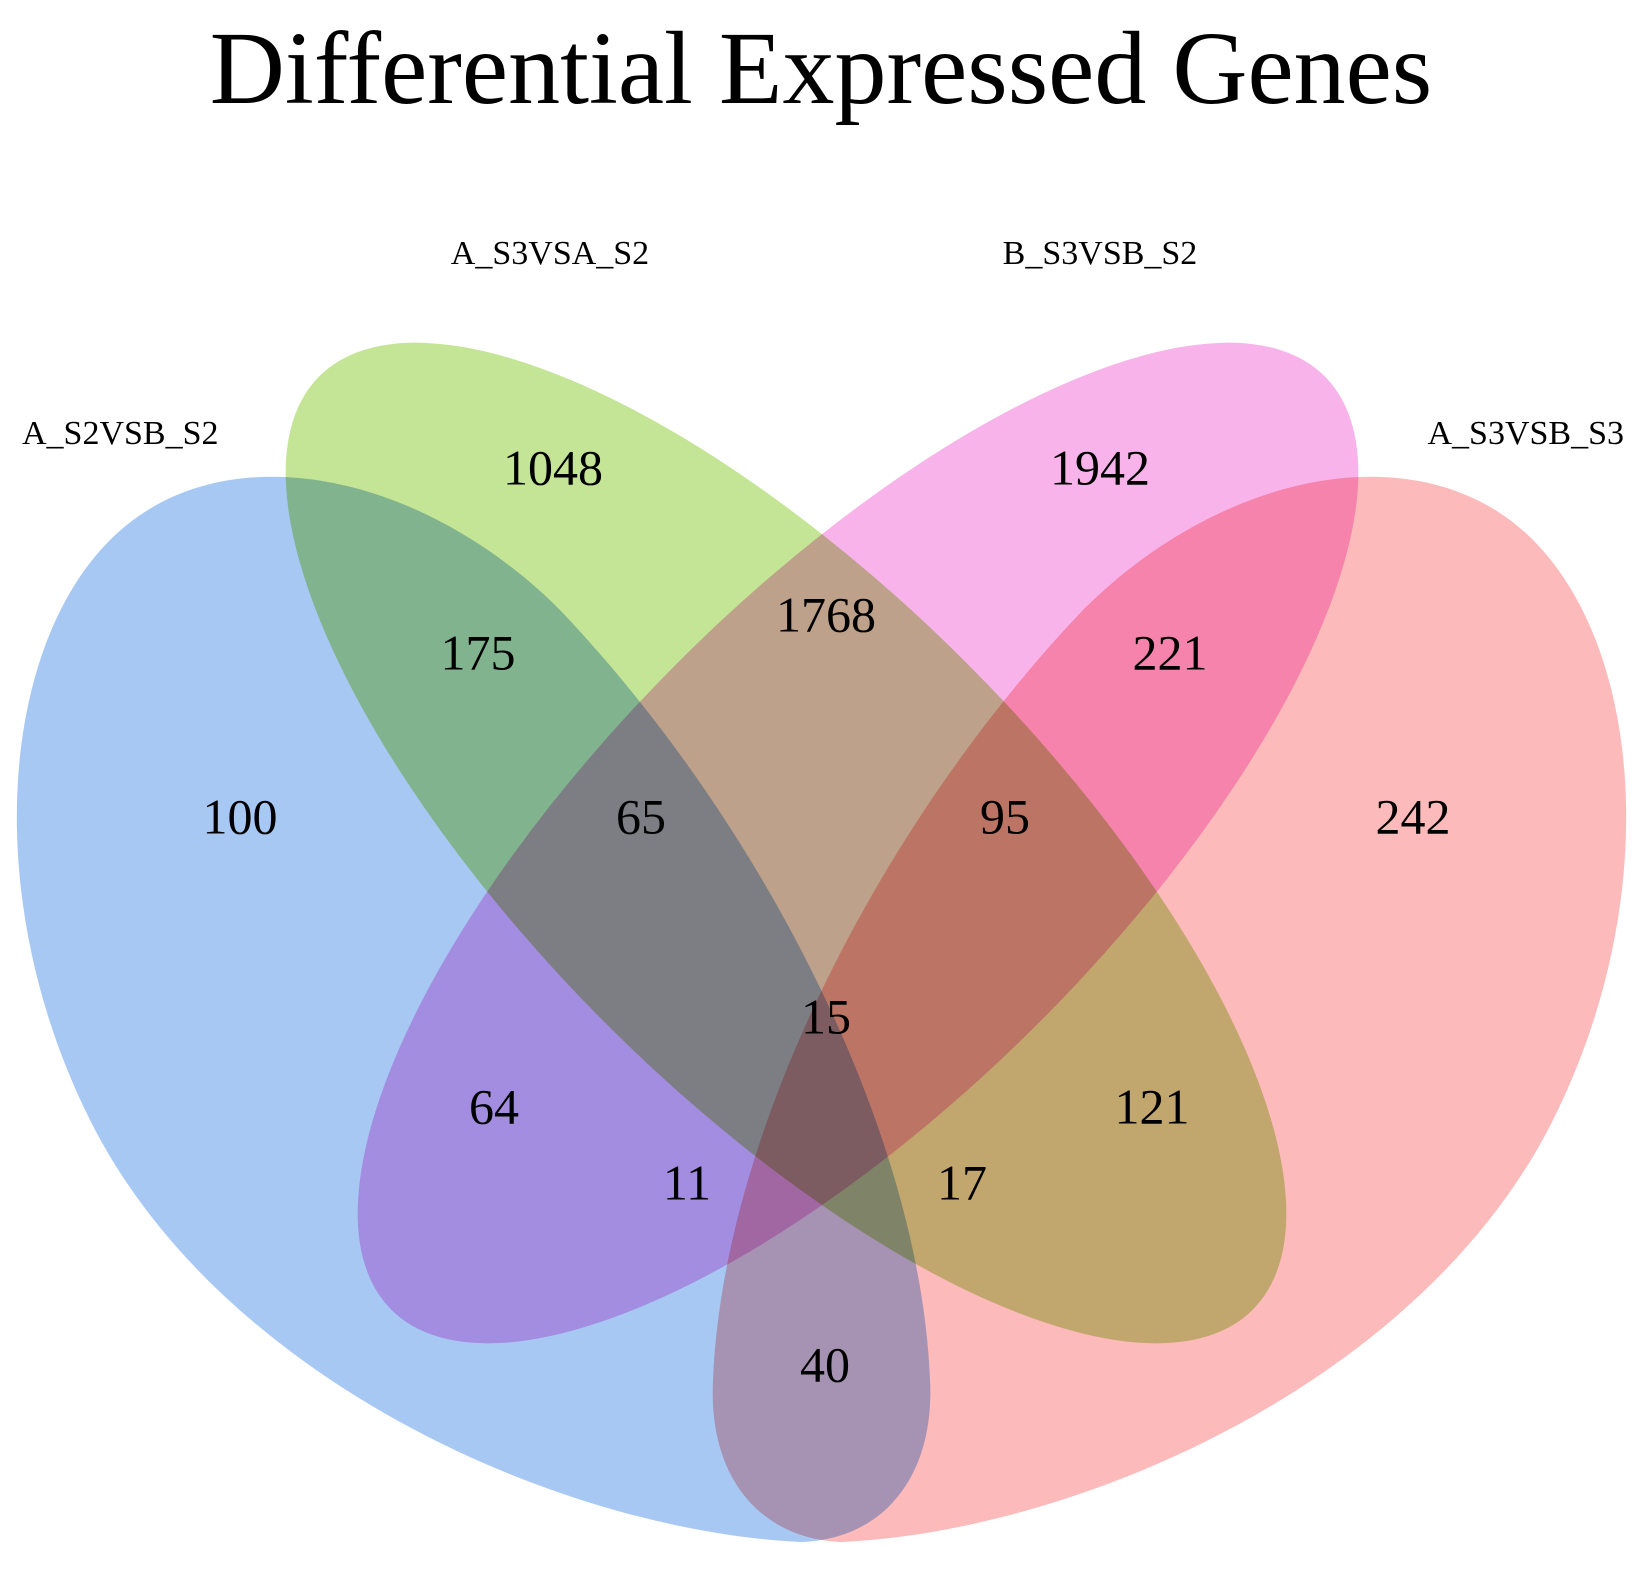 This screenshot has height=1577, width=1643. I want to click on region-count-a-s2vsb-s2--a-s3vsa-s2: 175, so click(478, 652).